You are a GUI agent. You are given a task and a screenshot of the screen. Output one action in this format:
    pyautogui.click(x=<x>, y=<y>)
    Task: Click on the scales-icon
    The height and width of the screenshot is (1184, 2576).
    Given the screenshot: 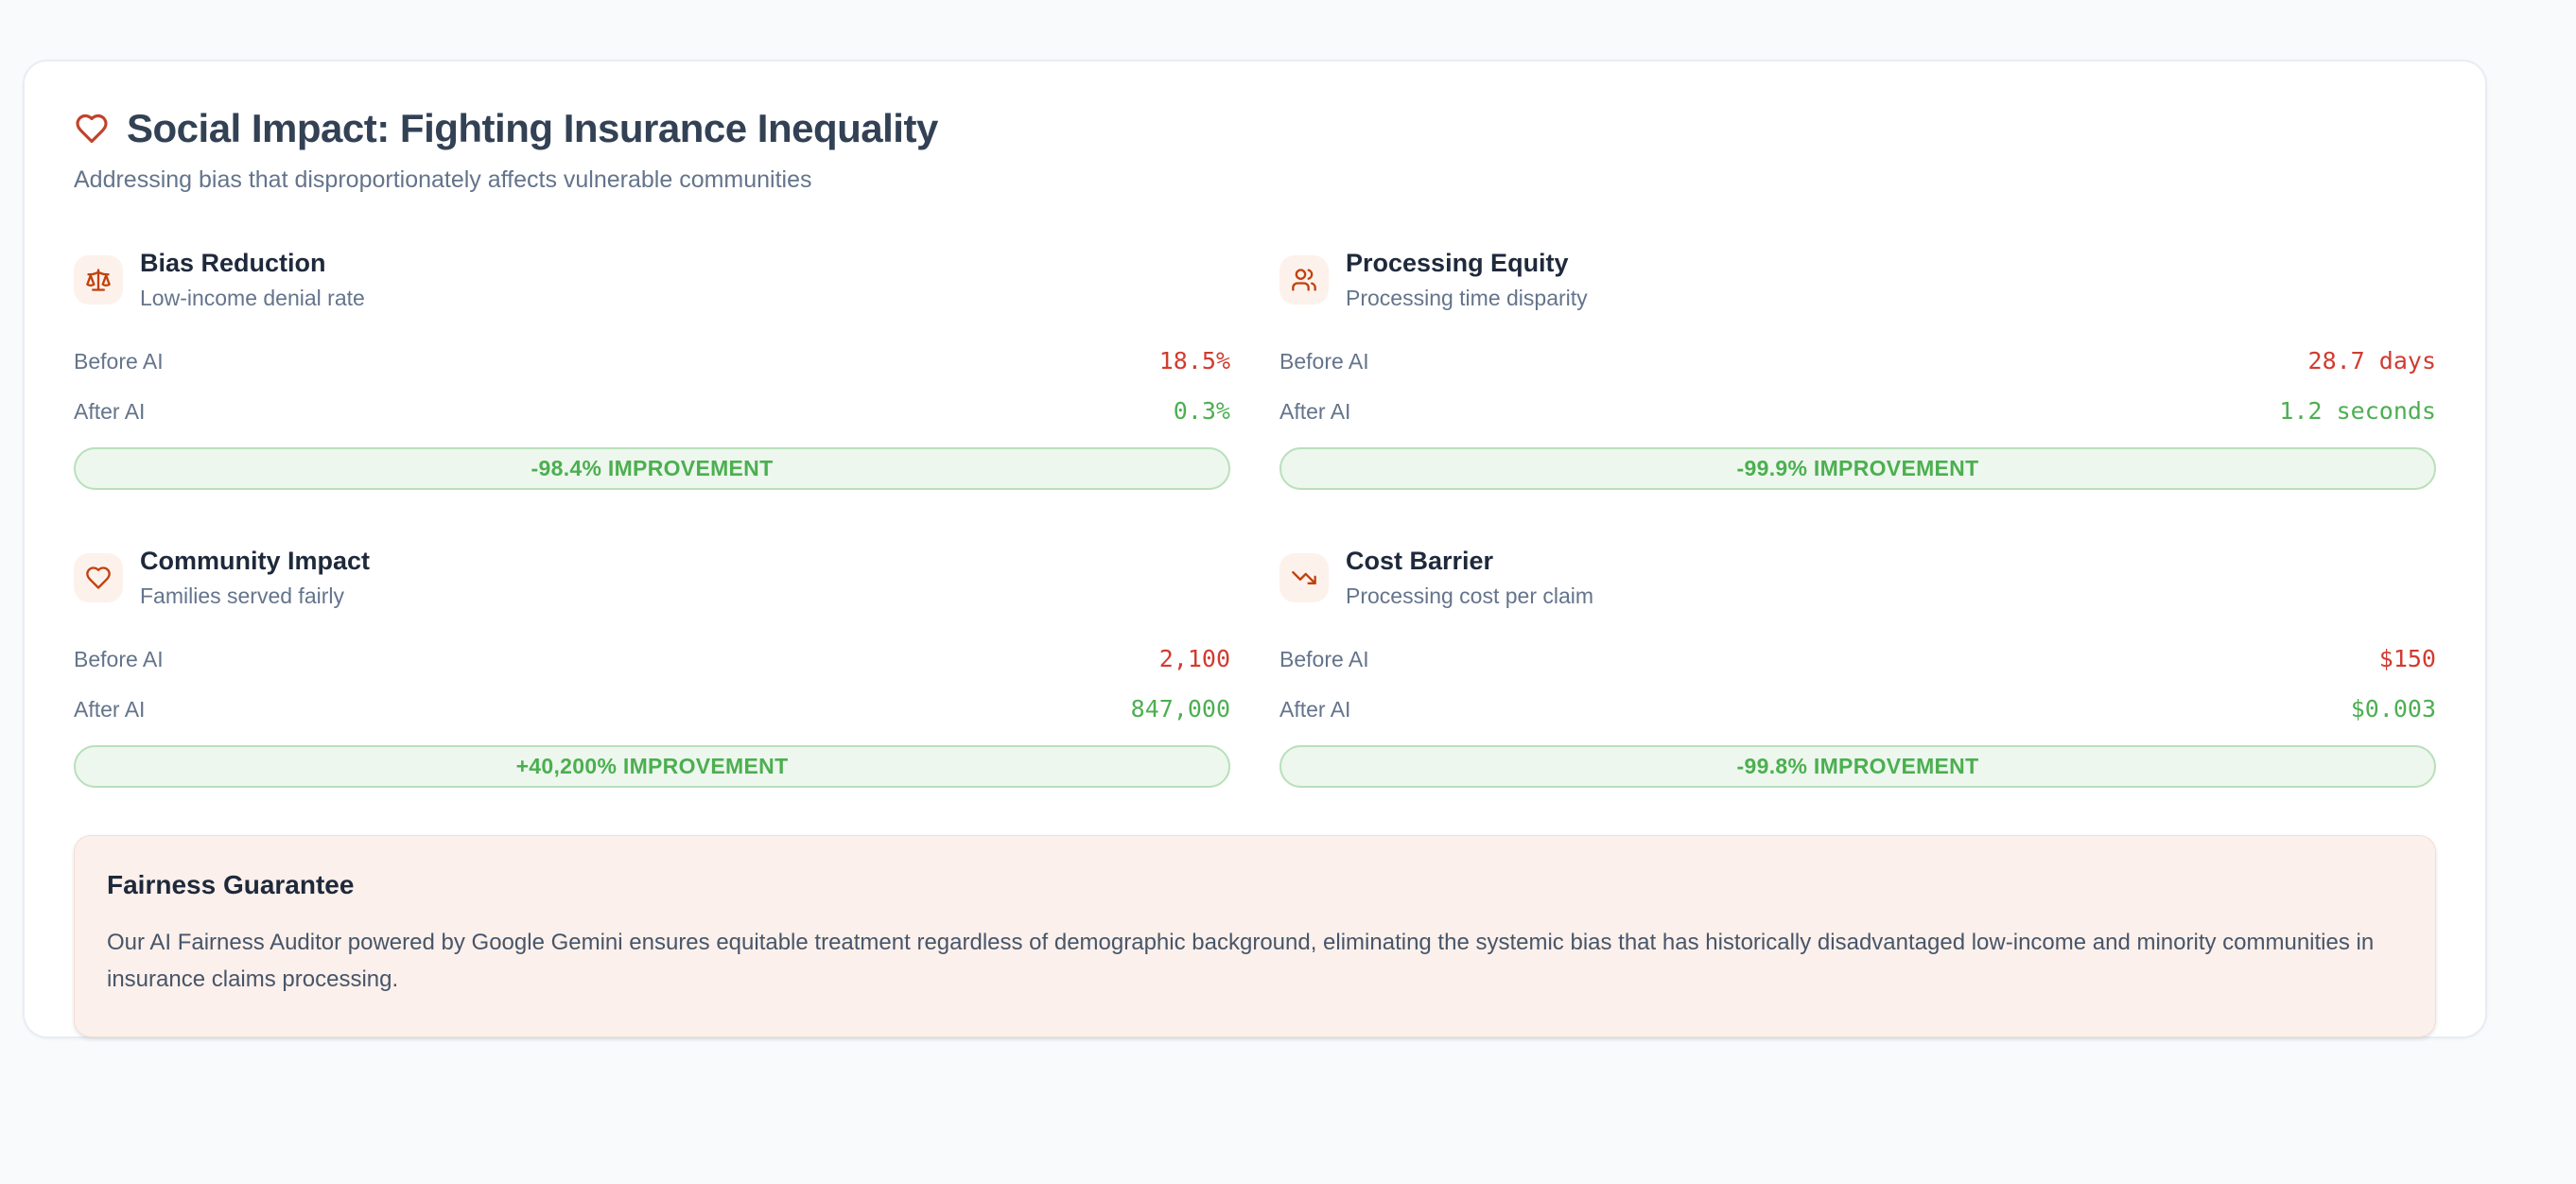 What is the action you would take?
    pyautogui.click(x=98, y=280)
    